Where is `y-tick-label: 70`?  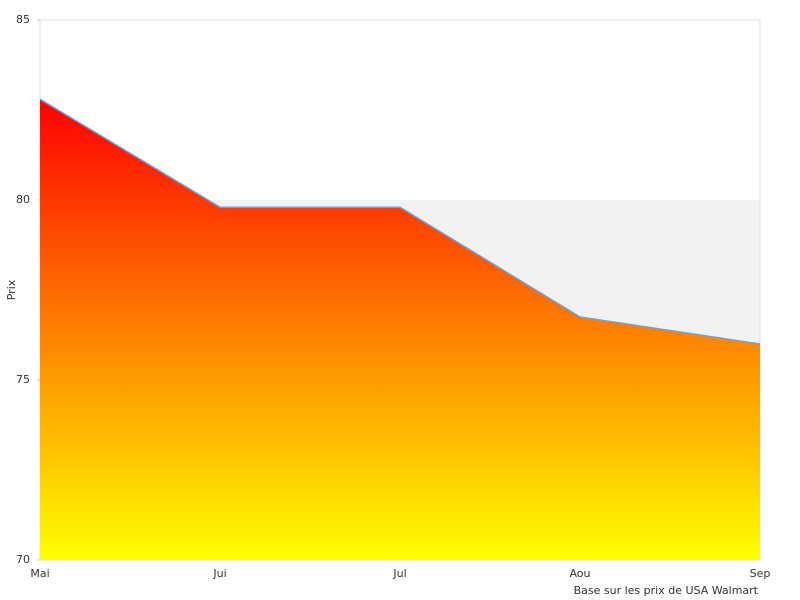 y-tick-label: 70 is located at coordinates (23, 559).